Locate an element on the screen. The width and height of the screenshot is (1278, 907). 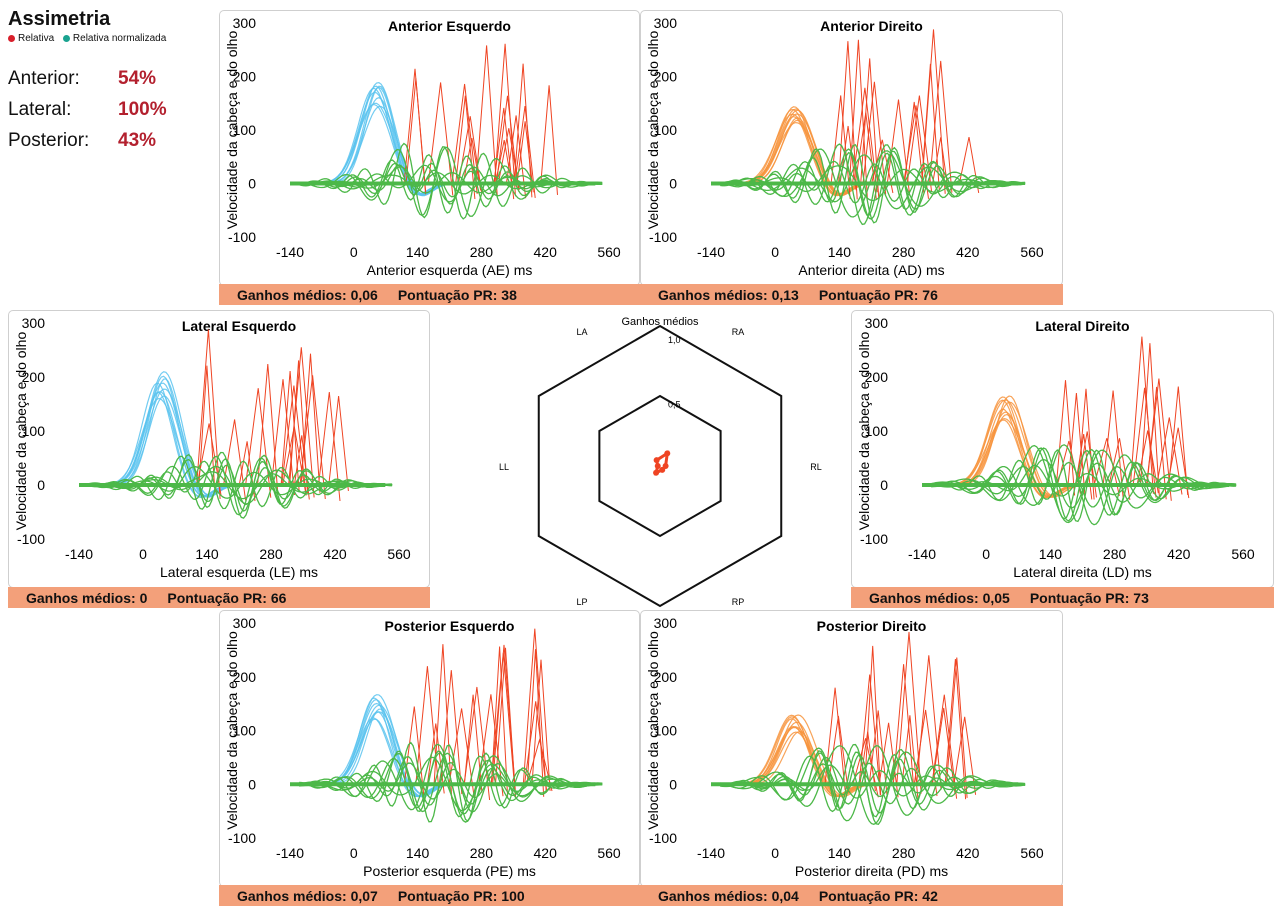
footer-gain: Ganhos médios: 0,04 is located at coordinates (728, 895).